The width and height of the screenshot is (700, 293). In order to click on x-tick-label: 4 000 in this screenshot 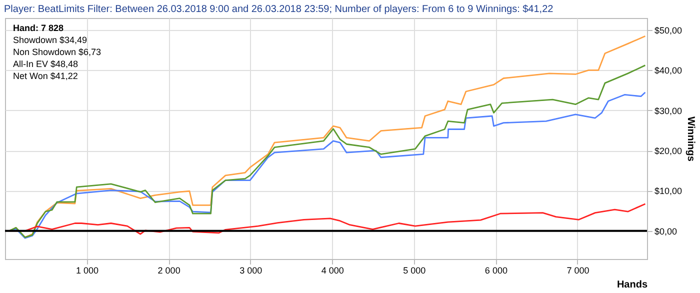, I will do `click(332, 271)`.